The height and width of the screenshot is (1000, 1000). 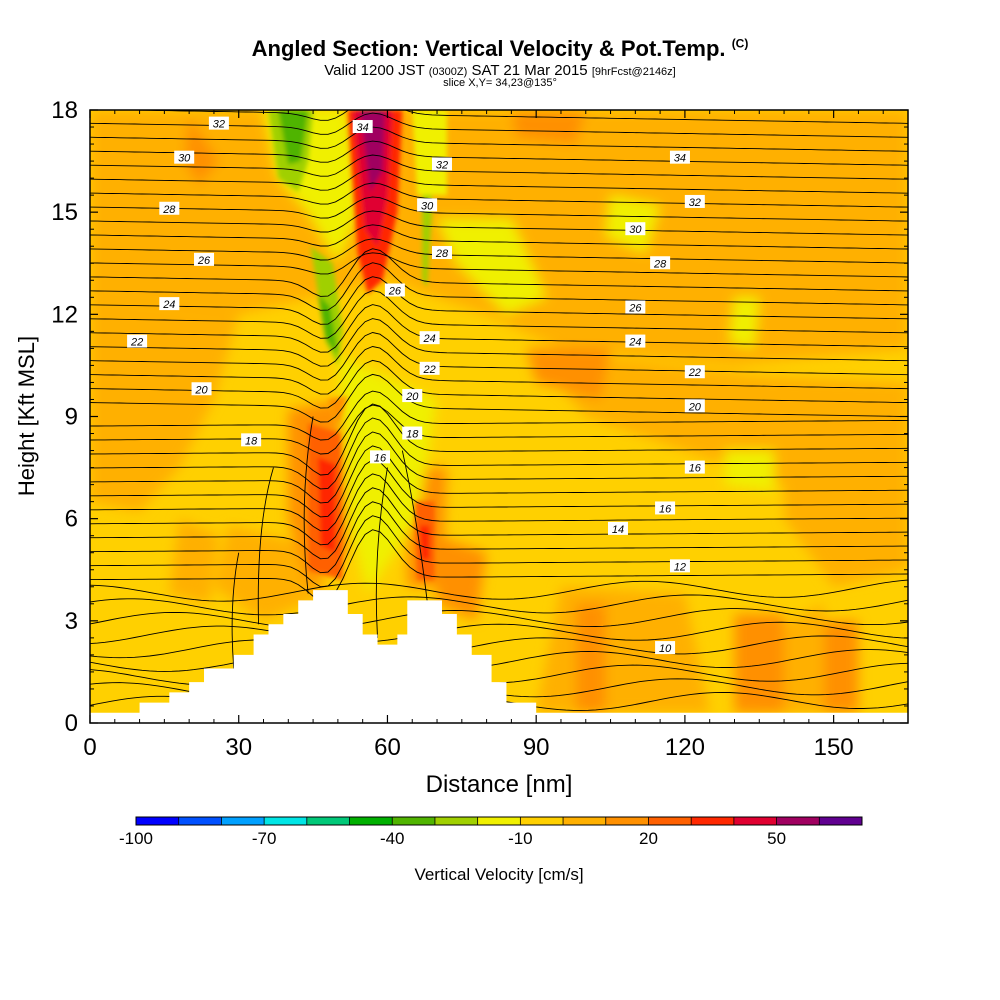 What do you see at coordinates (529, 70) in the screenshot?
I see `valid-date: SAT 21 Mar 2015` at bounding box center [529, 70].